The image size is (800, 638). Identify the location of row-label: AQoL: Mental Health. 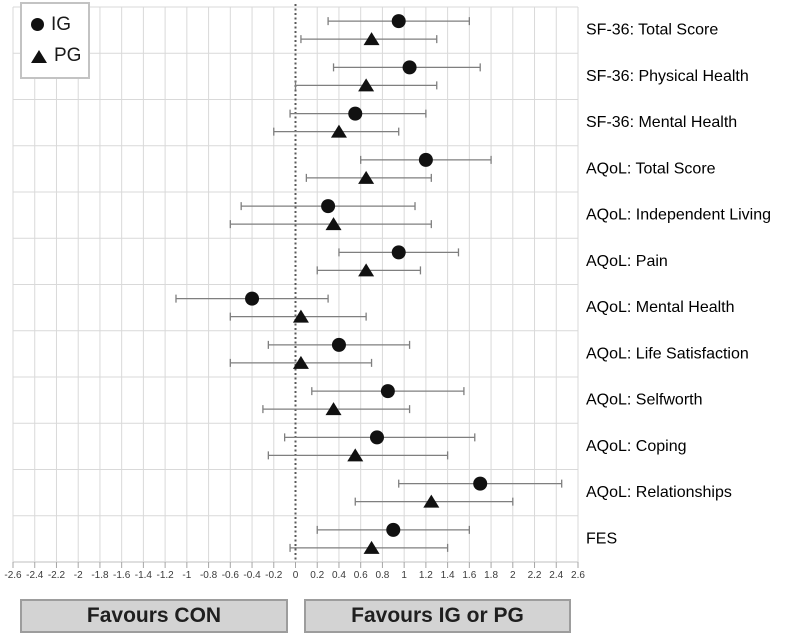
(660, 307).